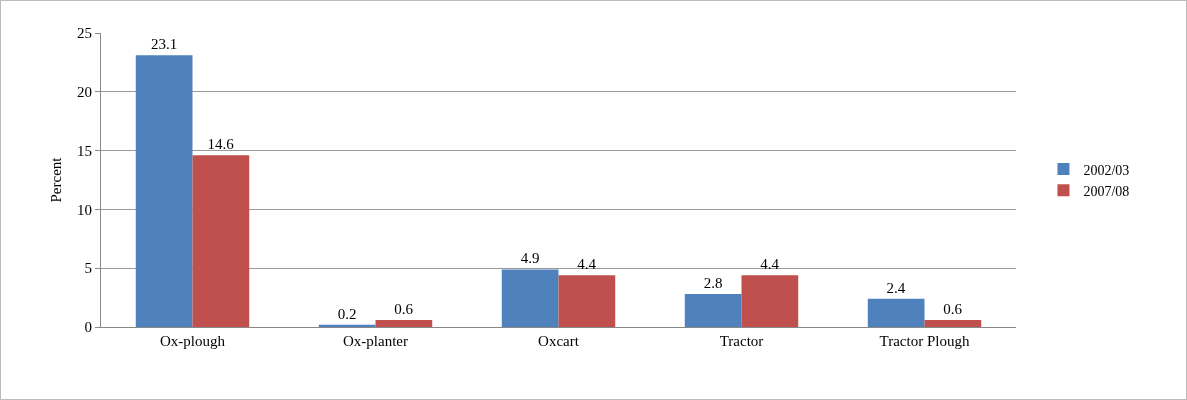 The image size is (1187, 400). I want to click on x-tick-label: Oxcart, so click(559, 341).